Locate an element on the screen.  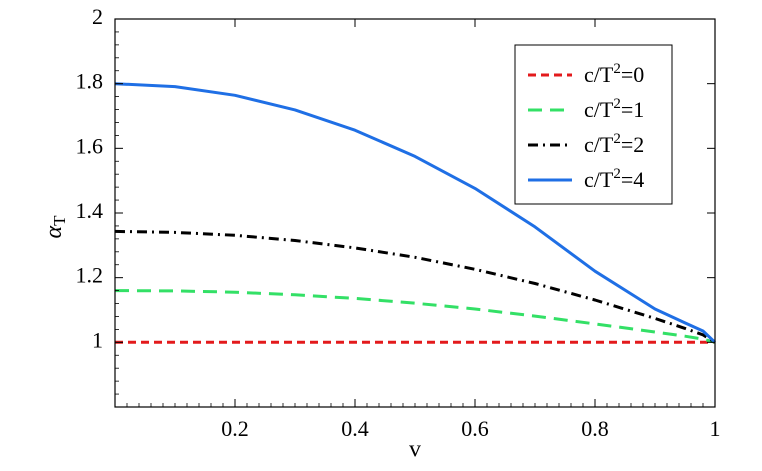
y-axis-label-main: α is located at coordinates (54, 232).